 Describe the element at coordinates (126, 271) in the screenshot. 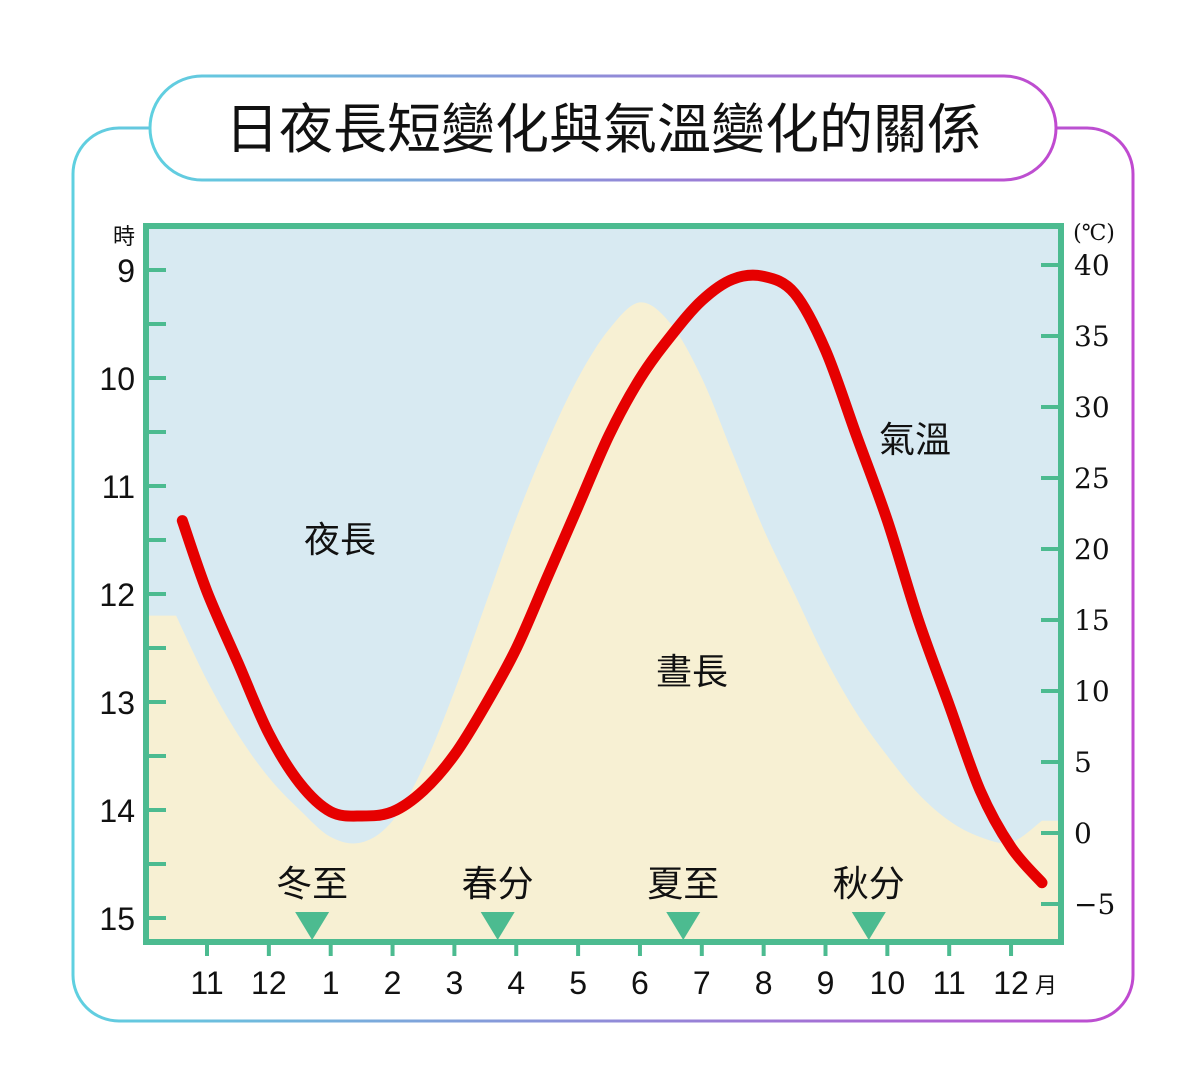

I see `left-tick-label: 9` at that location.